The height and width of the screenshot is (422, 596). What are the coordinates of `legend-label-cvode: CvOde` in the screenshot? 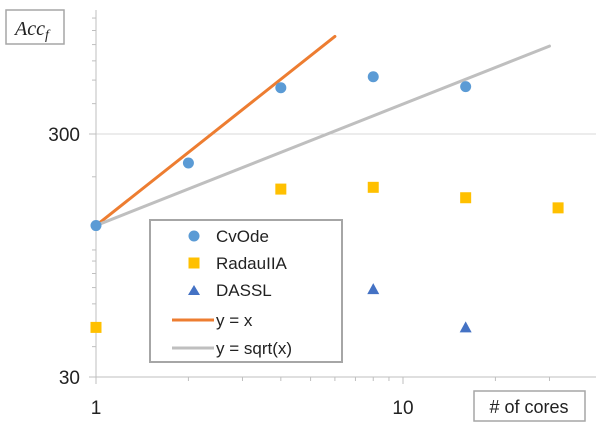 It's located at (242, 236).